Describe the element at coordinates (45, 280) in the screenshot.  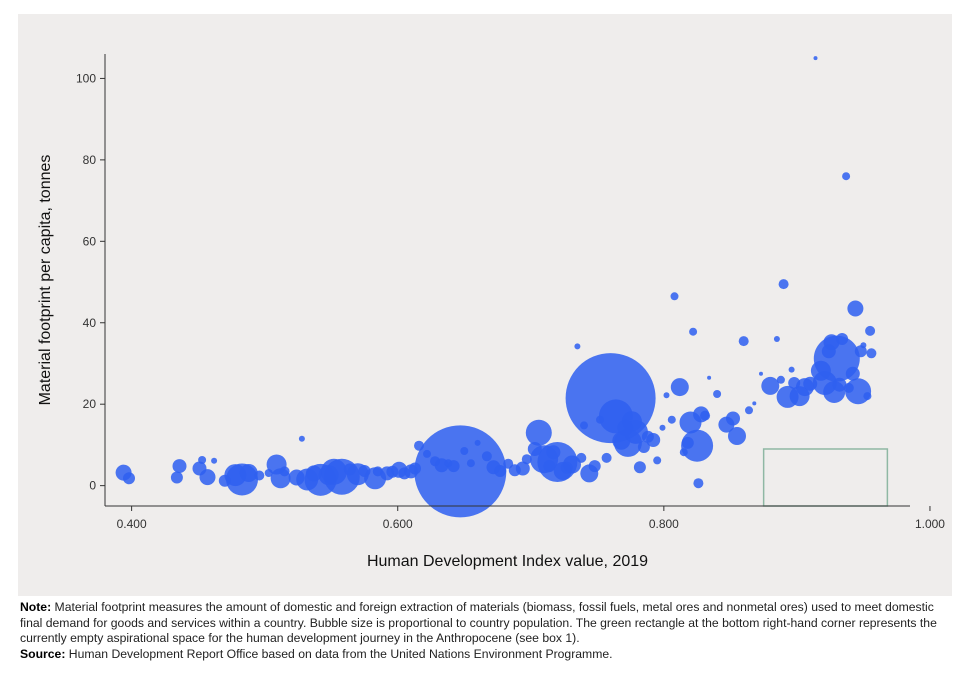
I see `y-axis-title: Material footprint per capita, tonnes` at that location.